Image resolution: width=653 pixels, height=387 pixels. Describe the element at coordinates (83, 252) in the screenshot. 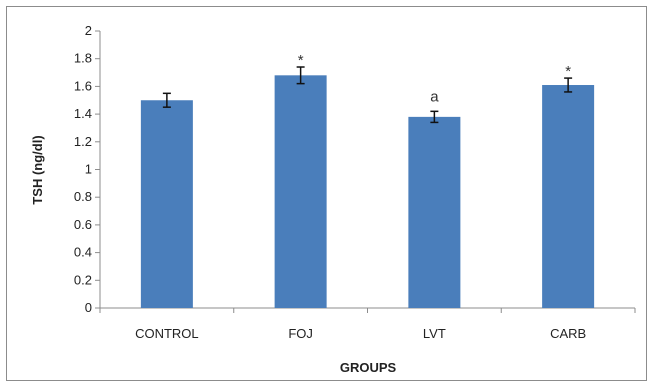

I see `y-tick-label: 0.4` at that location.